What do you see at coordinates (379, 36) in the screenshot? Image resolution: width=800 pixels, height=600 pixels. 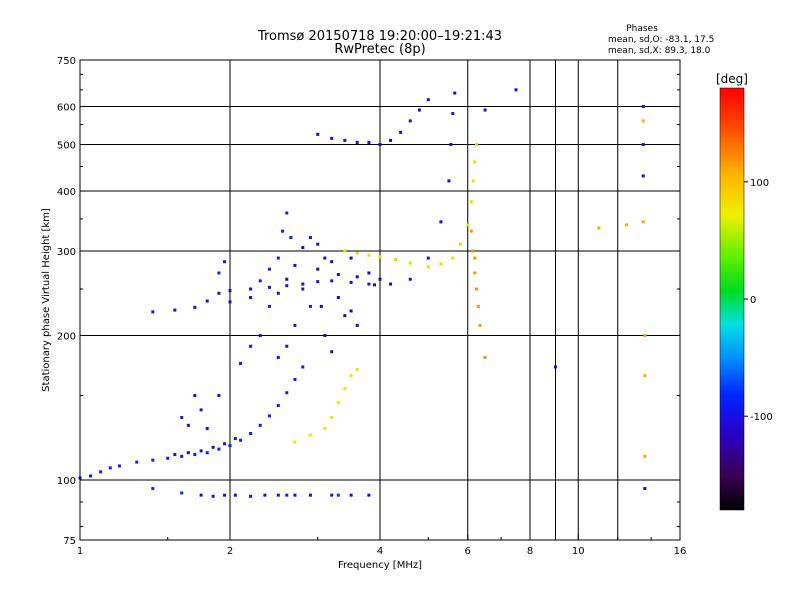 I see `chart-title: Tromsø 20150718 19:20:00–19:21:43` at bounding box center [379, 36].